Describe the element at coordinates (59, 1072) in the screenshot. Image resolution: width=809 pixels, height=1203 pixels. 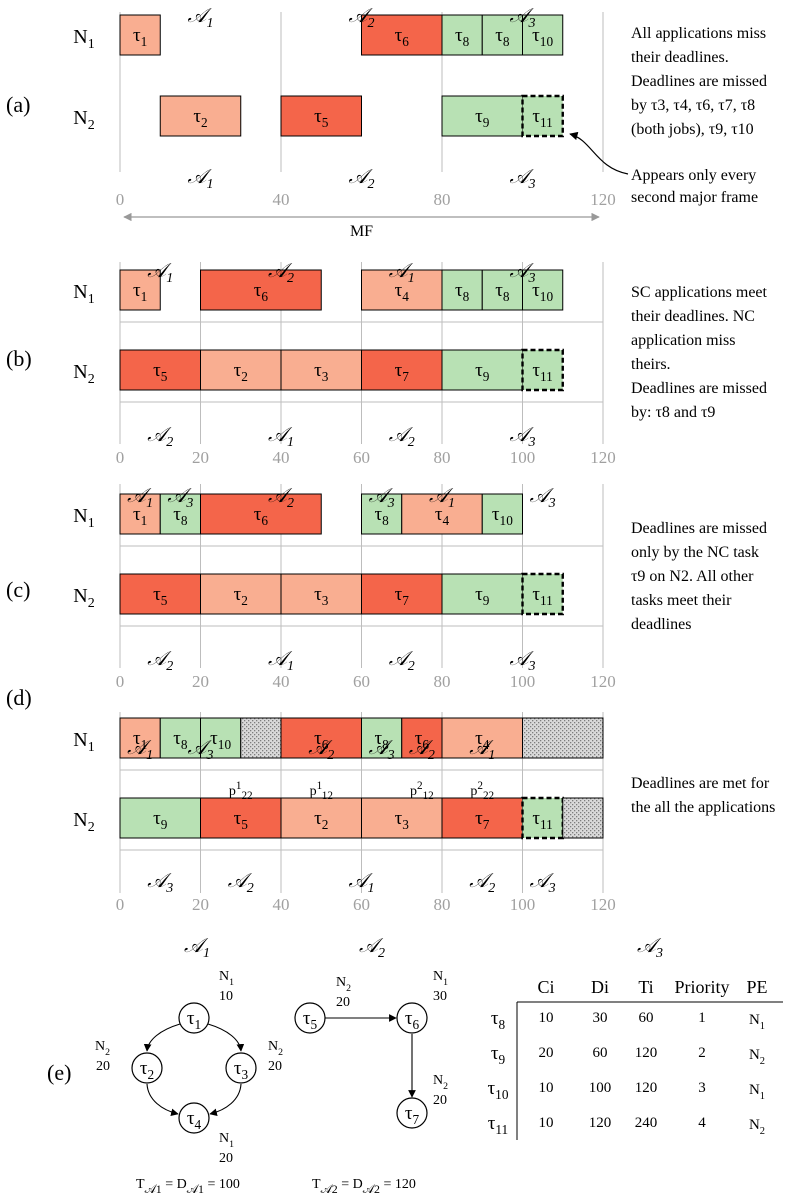
I see `panel-label: (e)` at that location.